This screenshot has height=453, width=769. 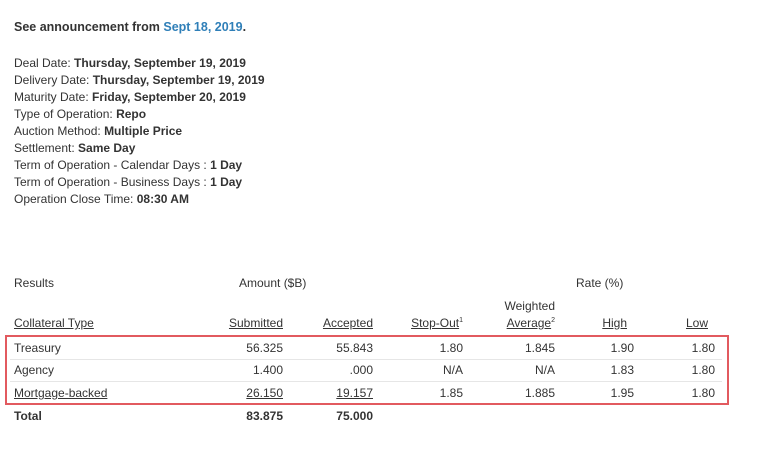 I want to click on detail-value: 08:30 AM, so click(x=162, y=199).